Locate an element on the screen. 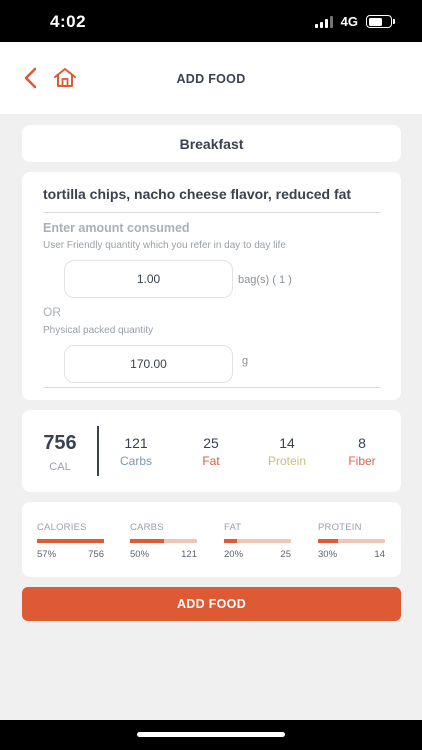  progress-carbs: CARBS 50% 121 is located at coordinates (163, 541).